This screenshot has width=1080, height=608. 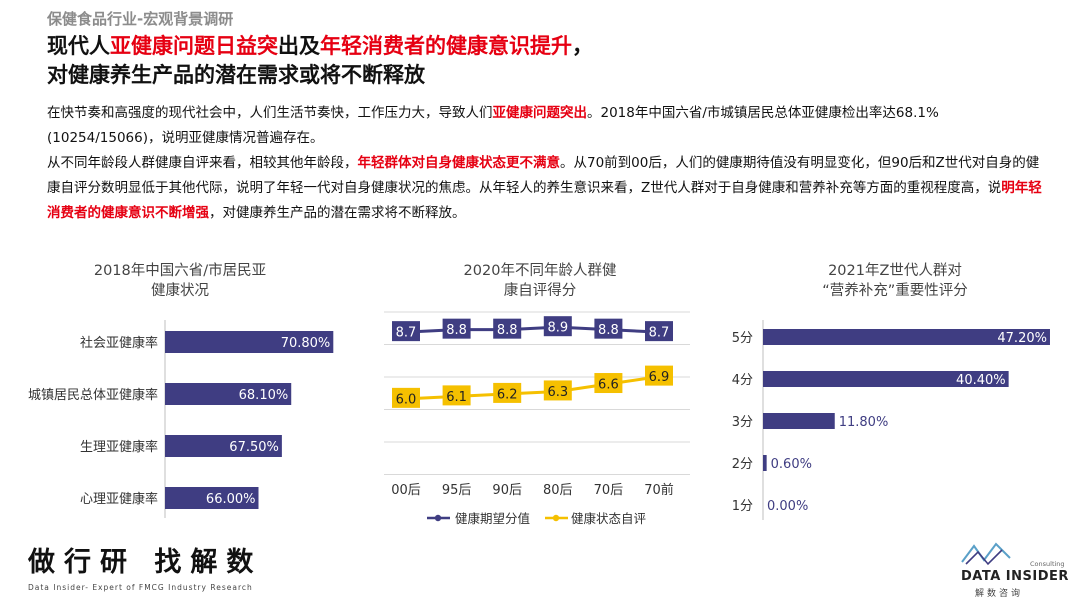 I want to click on category-label: 1分, so click(x=742, y=506).